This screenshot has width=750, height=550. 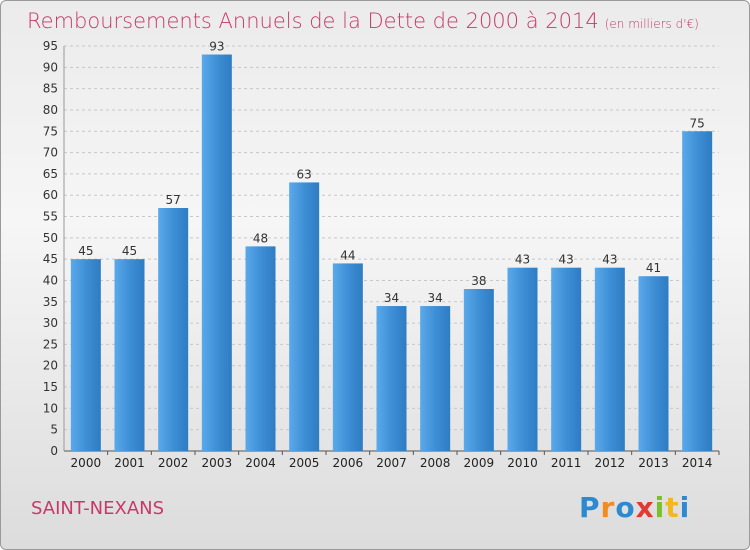 What do you see at coordinates (645, 507) in the screenshot?
I see `logo-letter: x` at bounding box center [645, 507].